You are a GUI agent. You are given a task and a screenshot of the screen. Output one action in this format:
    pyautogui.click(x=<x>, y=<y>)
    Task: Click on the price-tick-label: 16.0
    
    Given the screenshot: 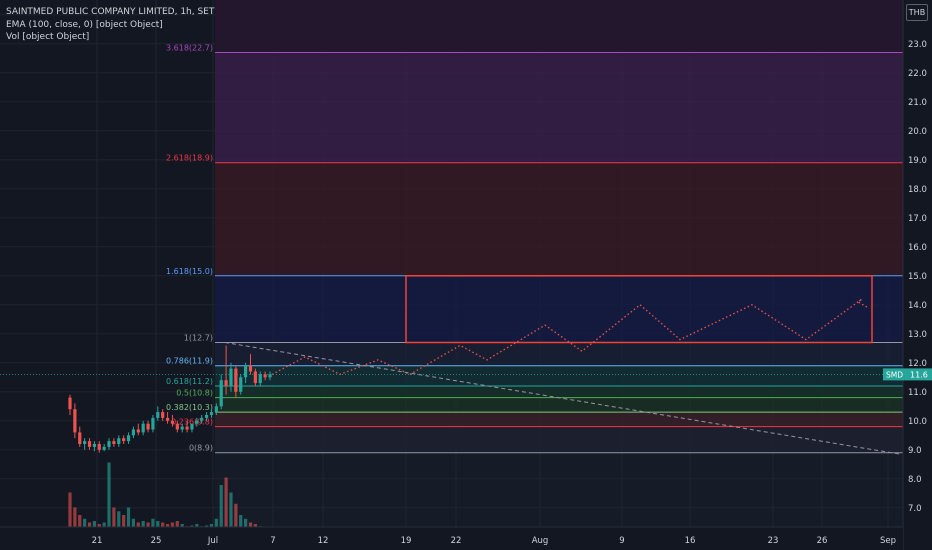 What is the action you would take?
    pyautogui.click(x=917, y=248)
    